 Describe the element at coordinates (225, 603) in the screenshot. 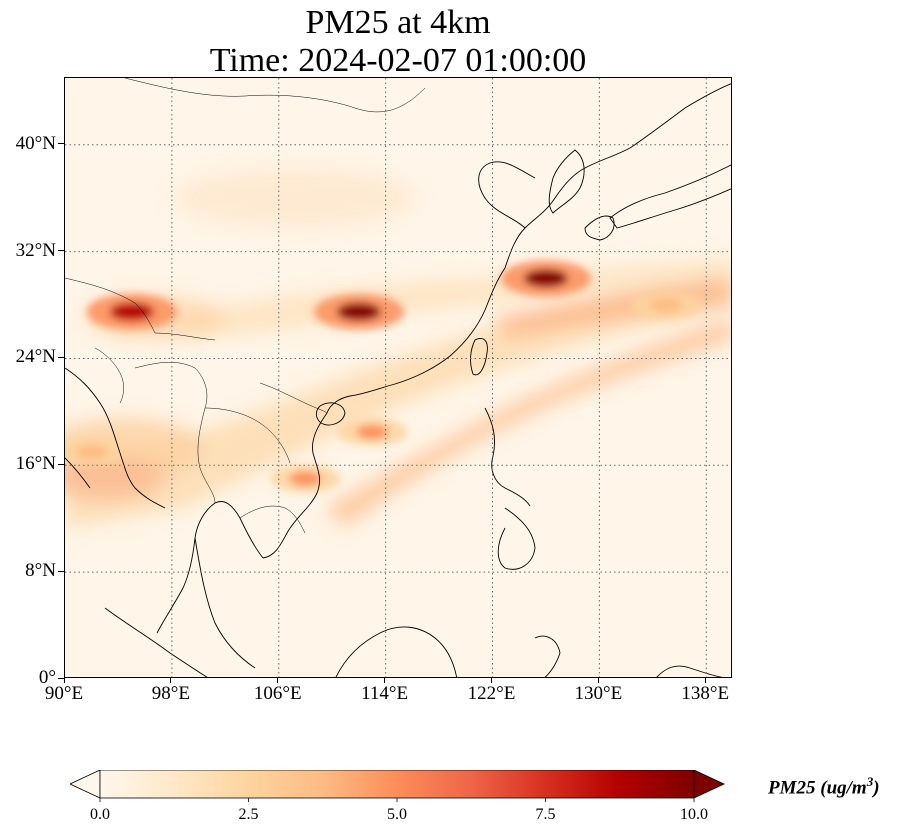

I see `malay-peninsula` at that location.